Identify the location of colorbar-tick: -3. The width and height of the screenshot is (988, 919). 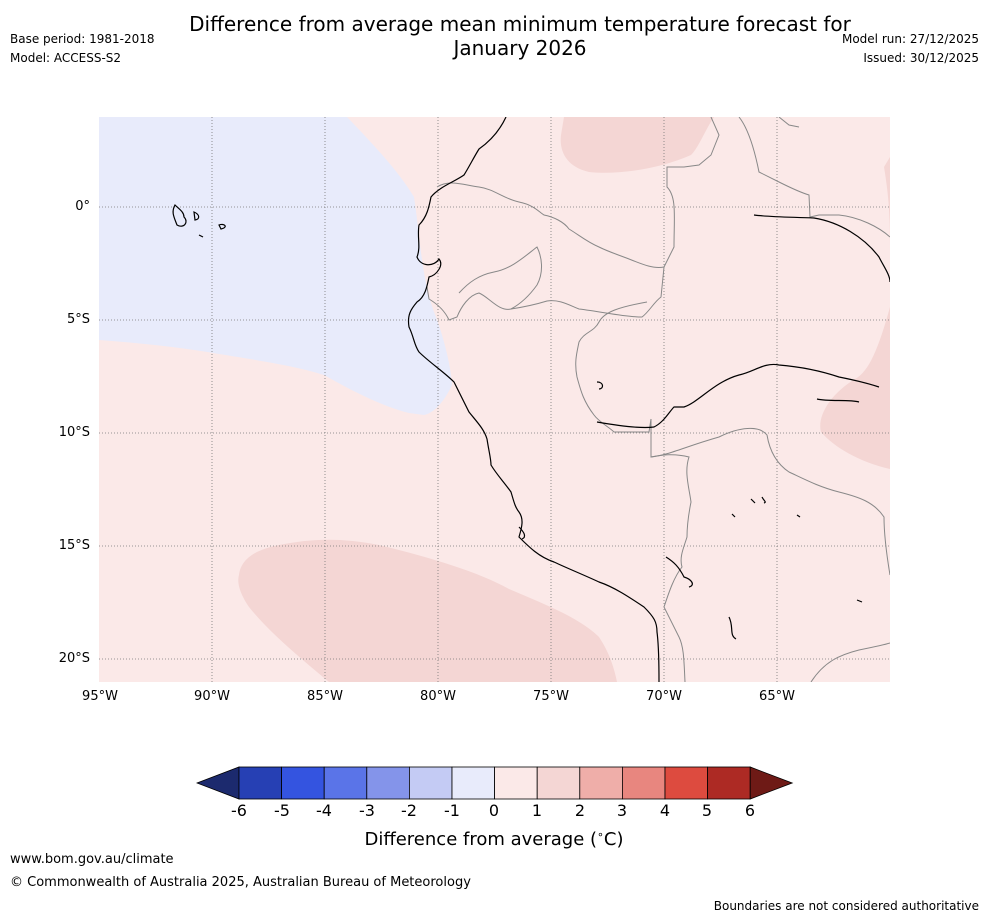
(367, 810).